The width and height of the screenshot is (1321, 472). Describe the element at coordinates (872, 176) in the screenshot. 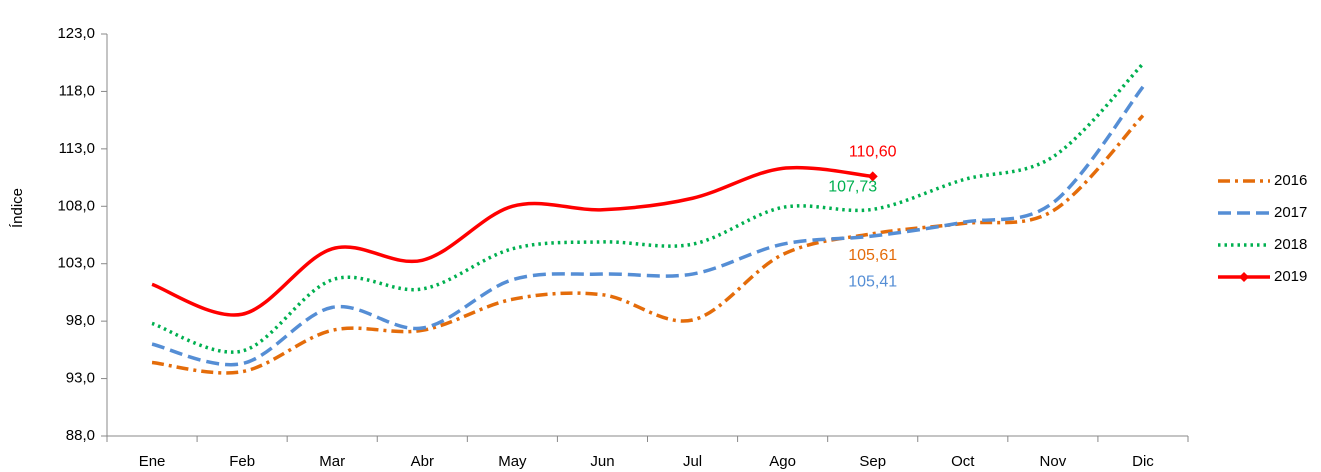

I see `marker` at that location.